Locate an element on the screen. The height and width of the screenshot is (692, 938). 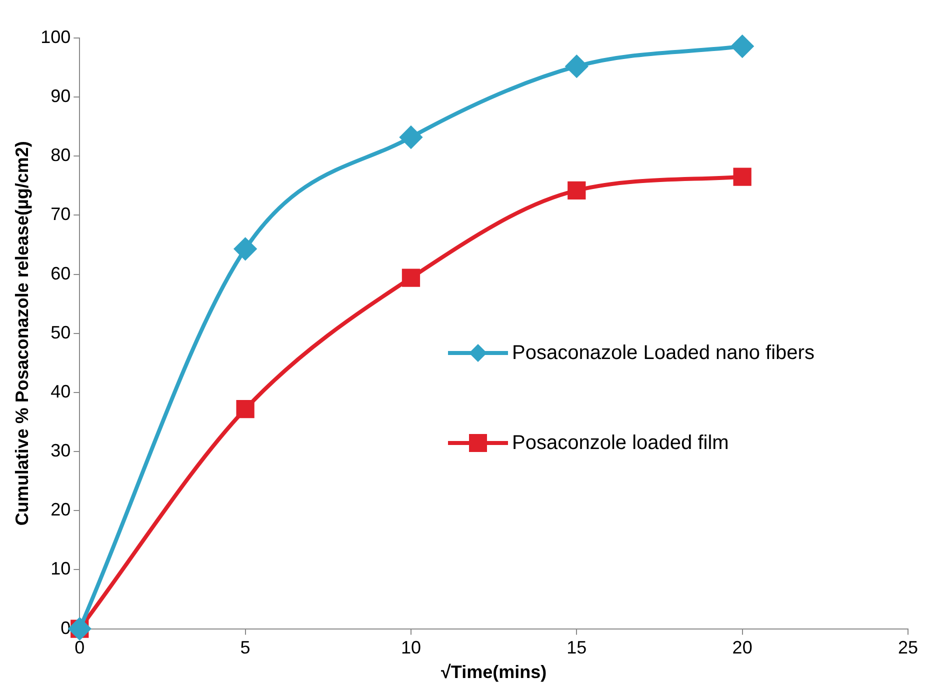
x-tick-label: 25 is located at coordinates (908, 648).